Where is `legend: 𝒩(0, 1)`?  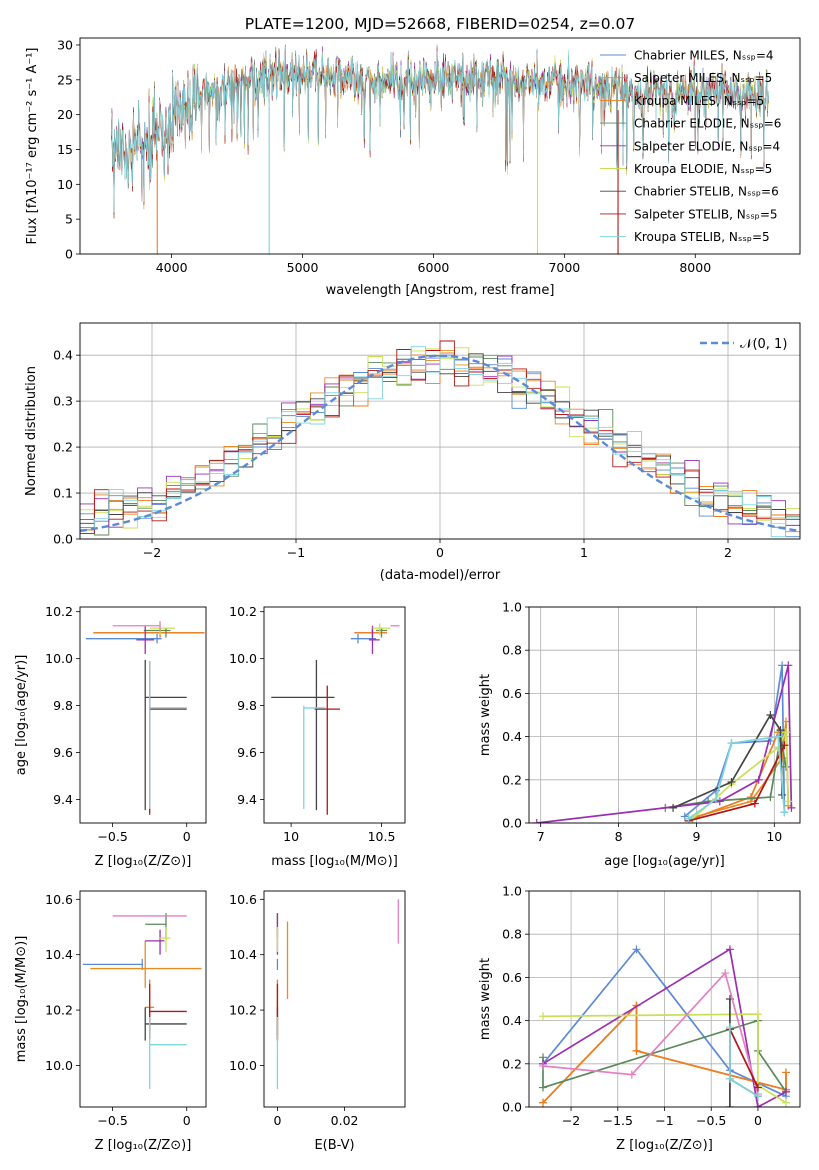 legend: 𝒩(0, 1) is located at coordinates (743, 344).